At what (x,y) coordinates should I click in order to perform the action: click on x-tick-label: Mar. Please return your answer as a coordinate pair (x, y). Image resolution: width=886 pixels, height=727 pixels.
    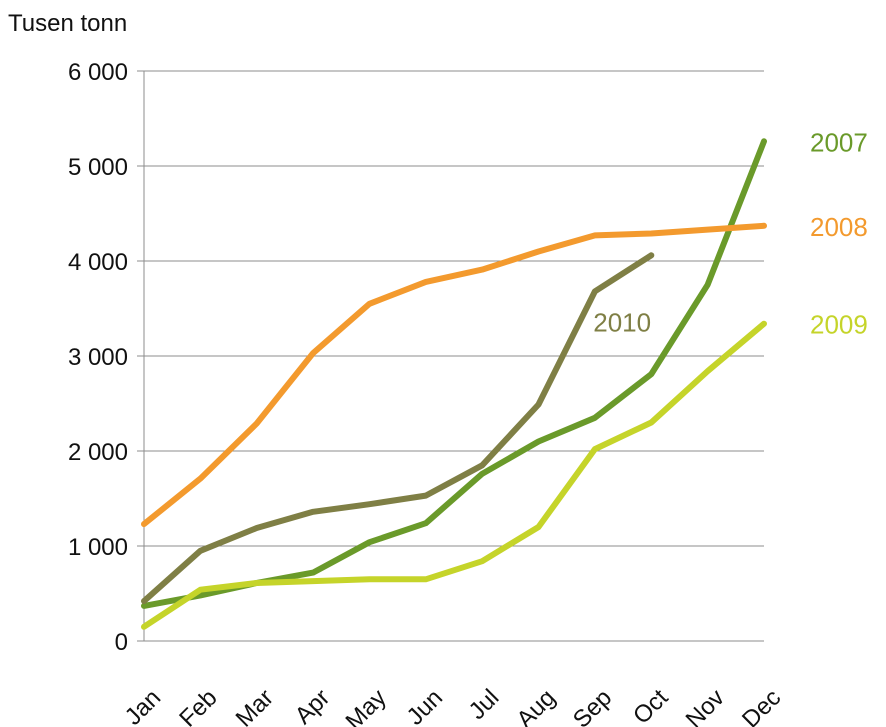
    Looking at the image, I should click on (255, 705).